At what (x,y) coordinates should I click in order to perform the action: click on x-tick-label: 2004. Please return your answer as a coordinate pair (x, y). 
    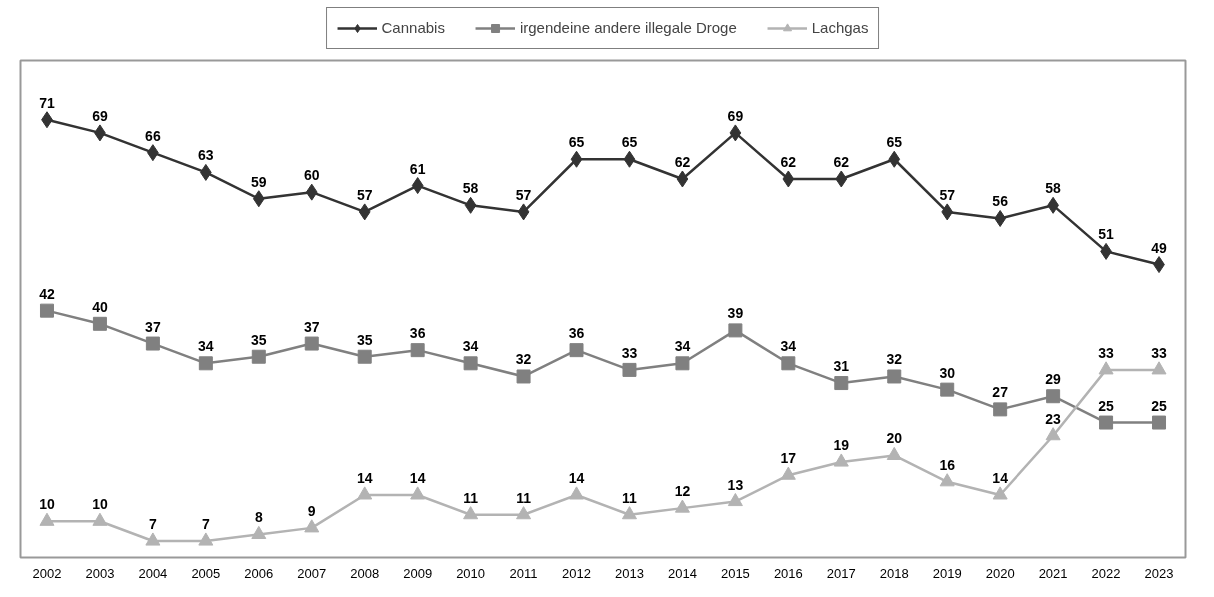
    Looking at the image, I should click on (153, 573).